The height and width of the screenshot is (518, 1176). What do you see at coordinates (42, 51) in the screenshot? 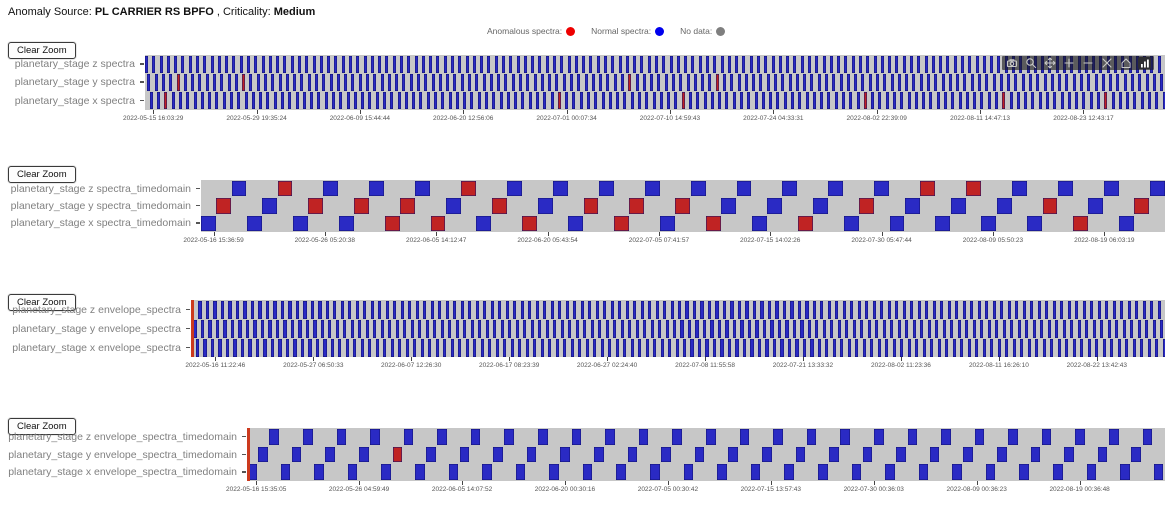
I see `clear-zoom-button: Clear Zoom` at bounding box center [42, 51].